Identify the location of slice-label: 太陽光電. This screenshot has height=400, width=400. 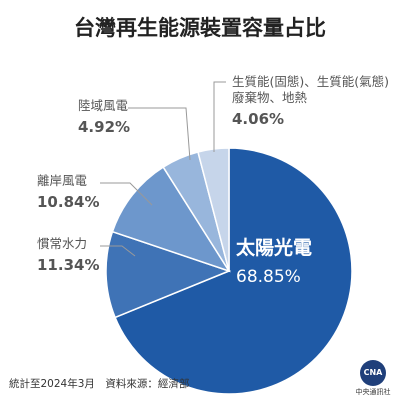
(274, 248).